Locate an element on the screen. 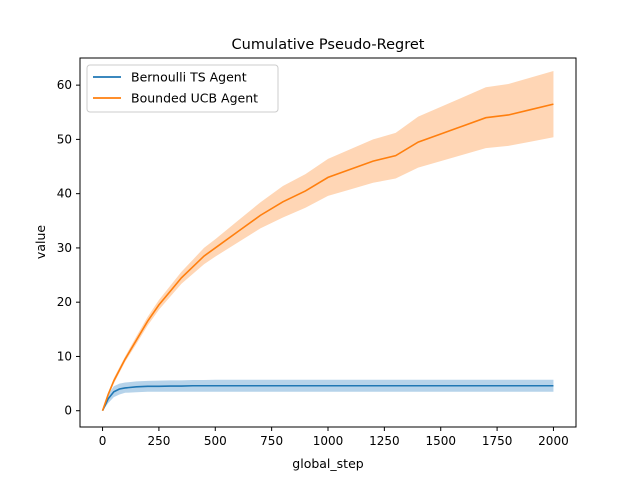 The width and height of the screenshot is (640, 480). x-axis: 0 250 500 750 1000 1250 1500 1750 2000 is located at coordinates (334, 437).